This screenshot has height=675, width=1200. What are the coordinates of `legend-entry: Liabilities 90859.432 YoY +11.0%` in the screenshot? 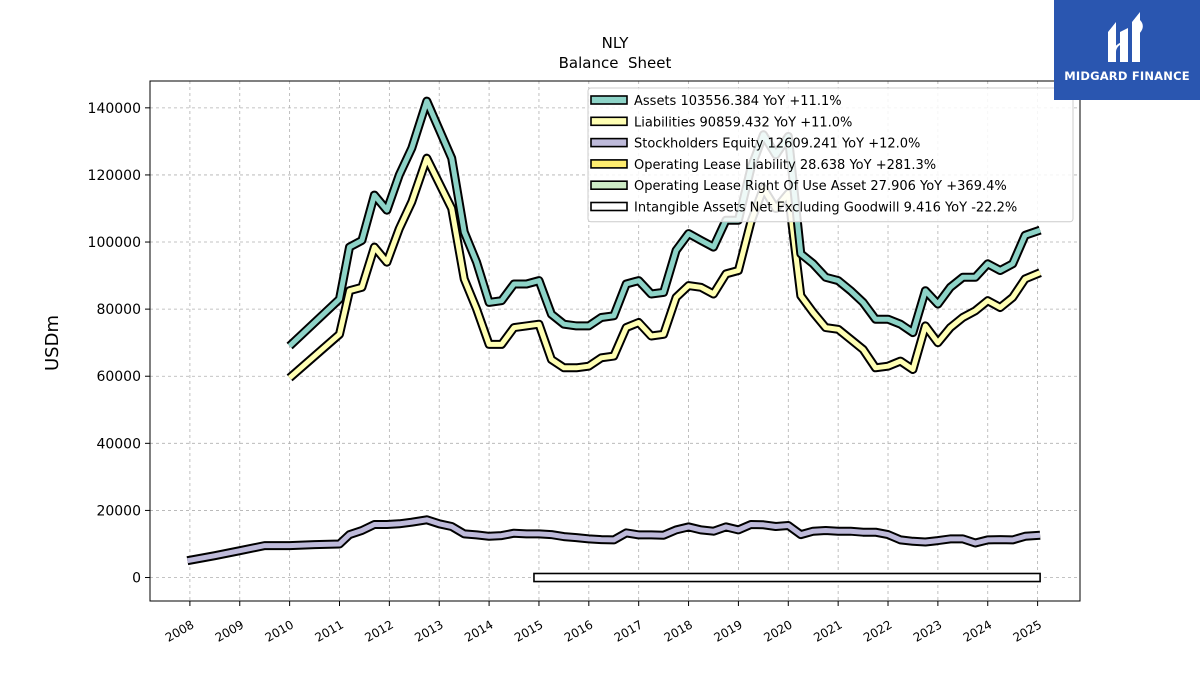 It's located at (743, 122).